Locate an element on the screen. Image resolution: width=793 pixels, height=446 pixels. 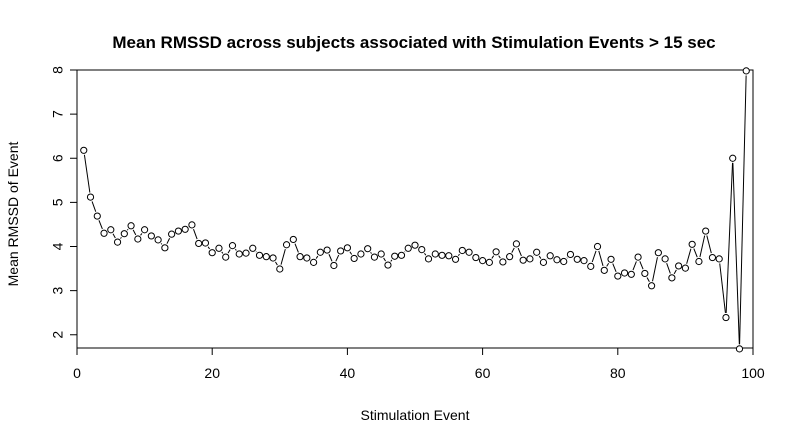
y-tick-label: 6 is located at coordinates (58, 158).